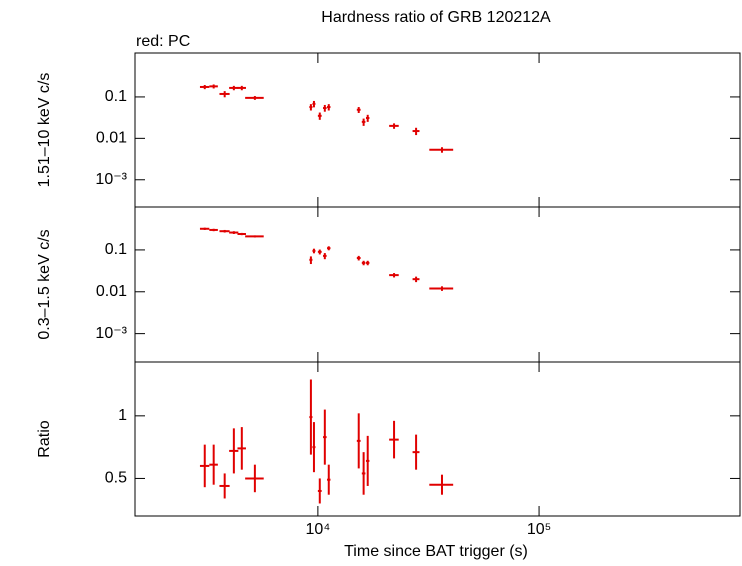 Image resolution: width=742 pixels, height=566 pixels. What do you see at coordinates (116, 478) in the screenshot?
I see `y-tick-label: 0.5` at bounding box center [116, 478].